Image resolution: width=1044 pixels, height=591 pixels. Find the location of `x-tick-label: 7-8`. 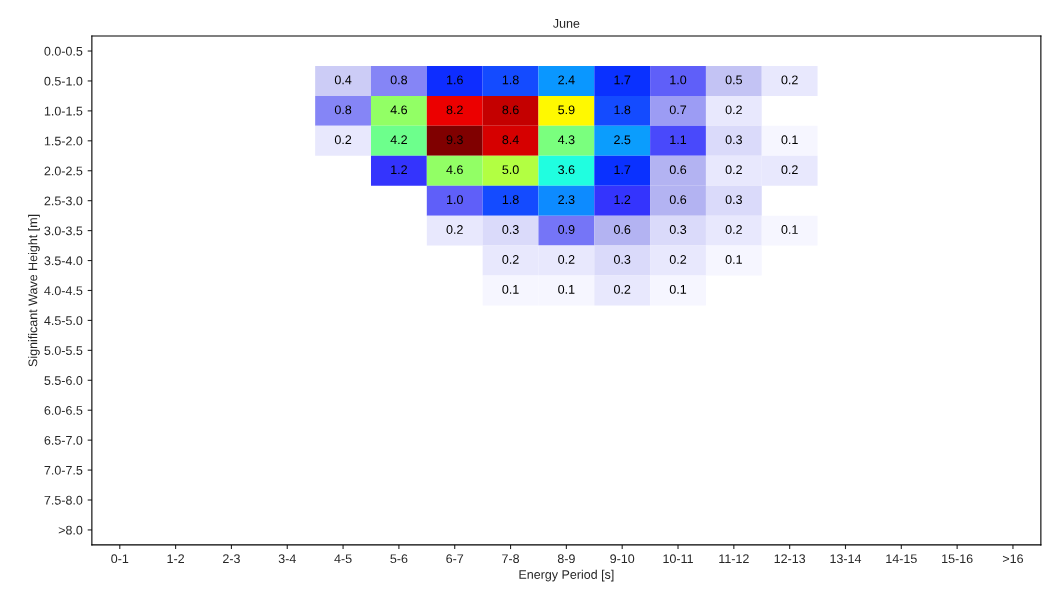

x-tick-label: 7-8 is located at coordinates (511, 559).